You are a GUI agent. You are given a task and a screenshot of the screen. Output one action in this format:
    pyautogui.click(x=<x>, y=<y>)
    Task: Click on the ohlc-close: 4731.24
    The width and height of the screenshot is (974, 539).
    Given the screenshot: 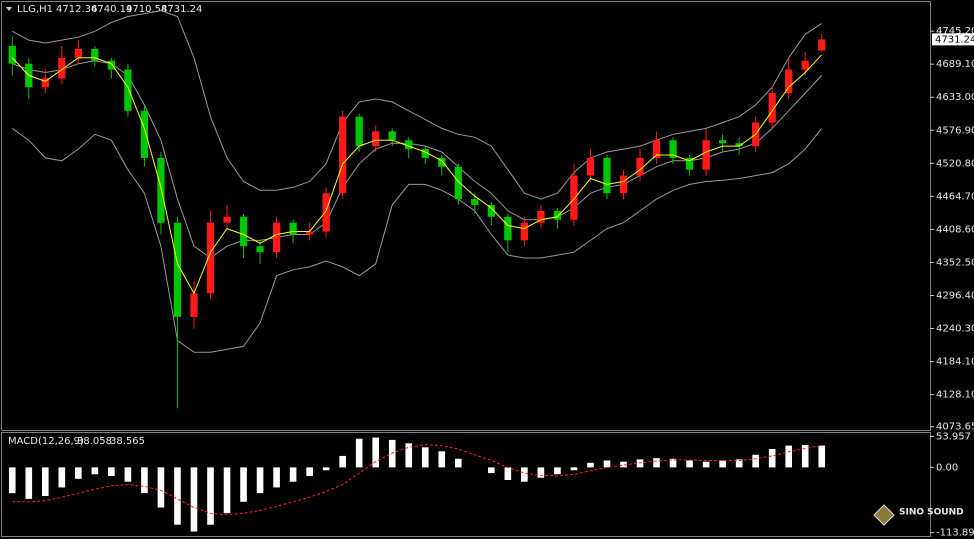 What is the action you would take?
    pyautogui.click(x=181, y=9)
    